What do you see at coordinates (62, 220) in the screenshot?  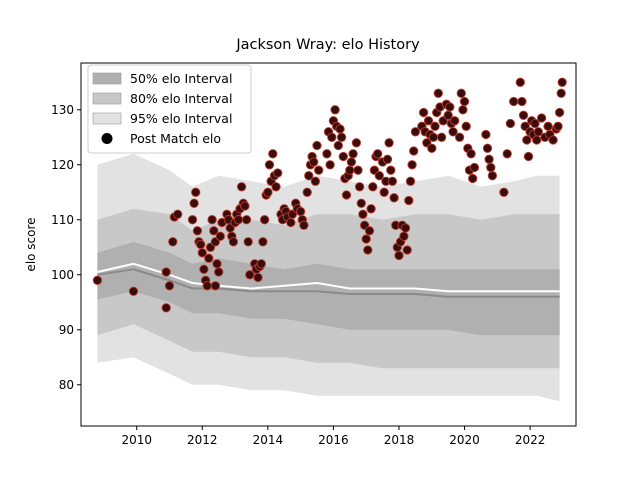 I see `y-tick-label: 110` at bounding box center [62, 220].